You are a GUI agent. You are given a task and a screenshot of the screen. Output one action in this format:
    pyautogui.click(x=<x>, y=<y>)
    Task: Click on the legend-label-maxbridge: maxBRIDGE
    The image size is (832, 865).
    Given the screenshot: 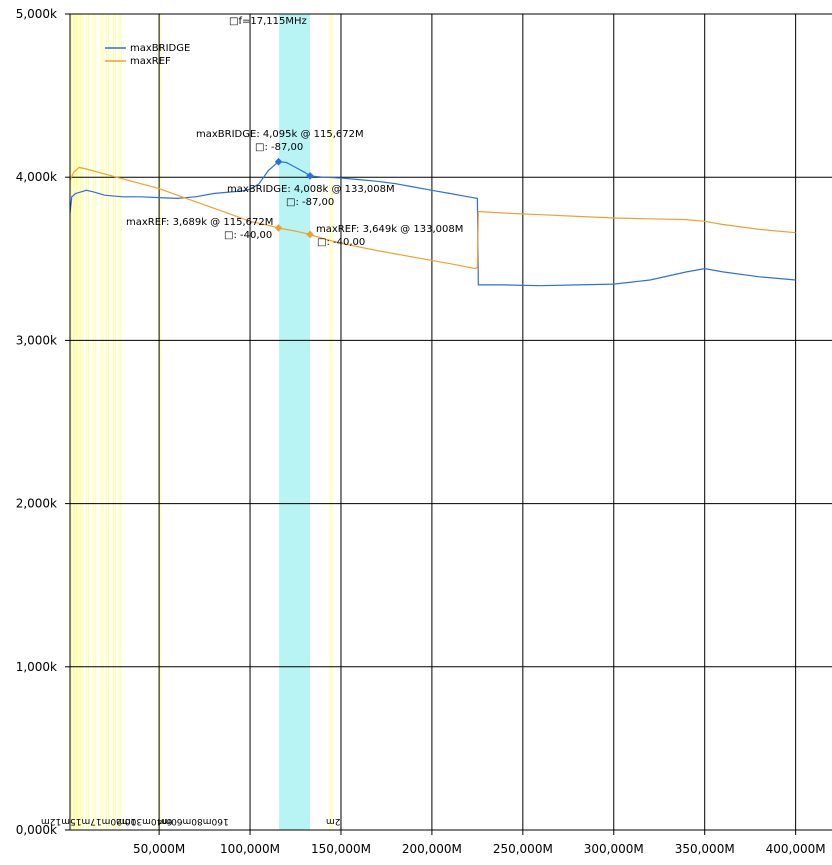 What is the action you would take?
    pyautogui.click(x=160, y=48)
    